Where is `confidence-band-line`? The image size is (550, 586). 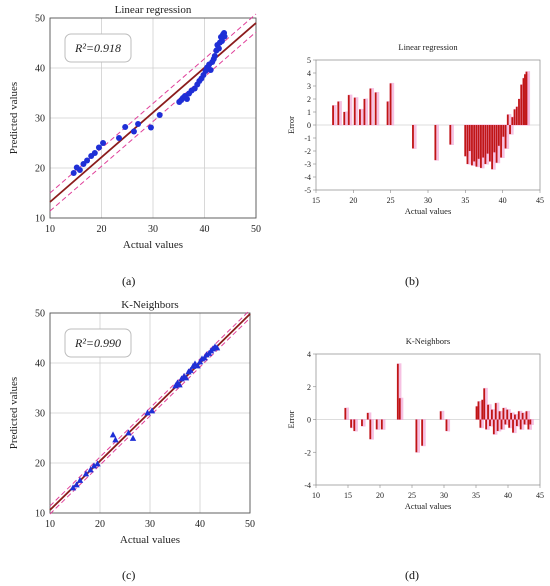
confidence-band-line is located at coordinates (153, 121).